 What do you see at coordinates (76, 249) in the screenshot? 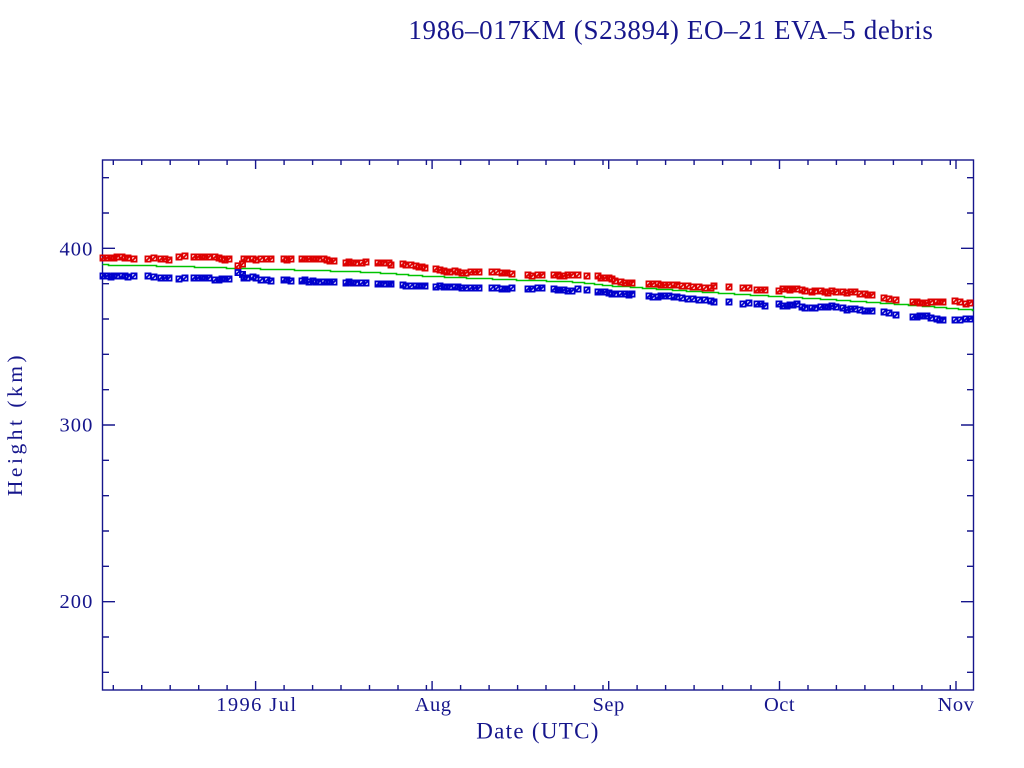
I see `svg-text: 400` at bounding box center [76, 249].